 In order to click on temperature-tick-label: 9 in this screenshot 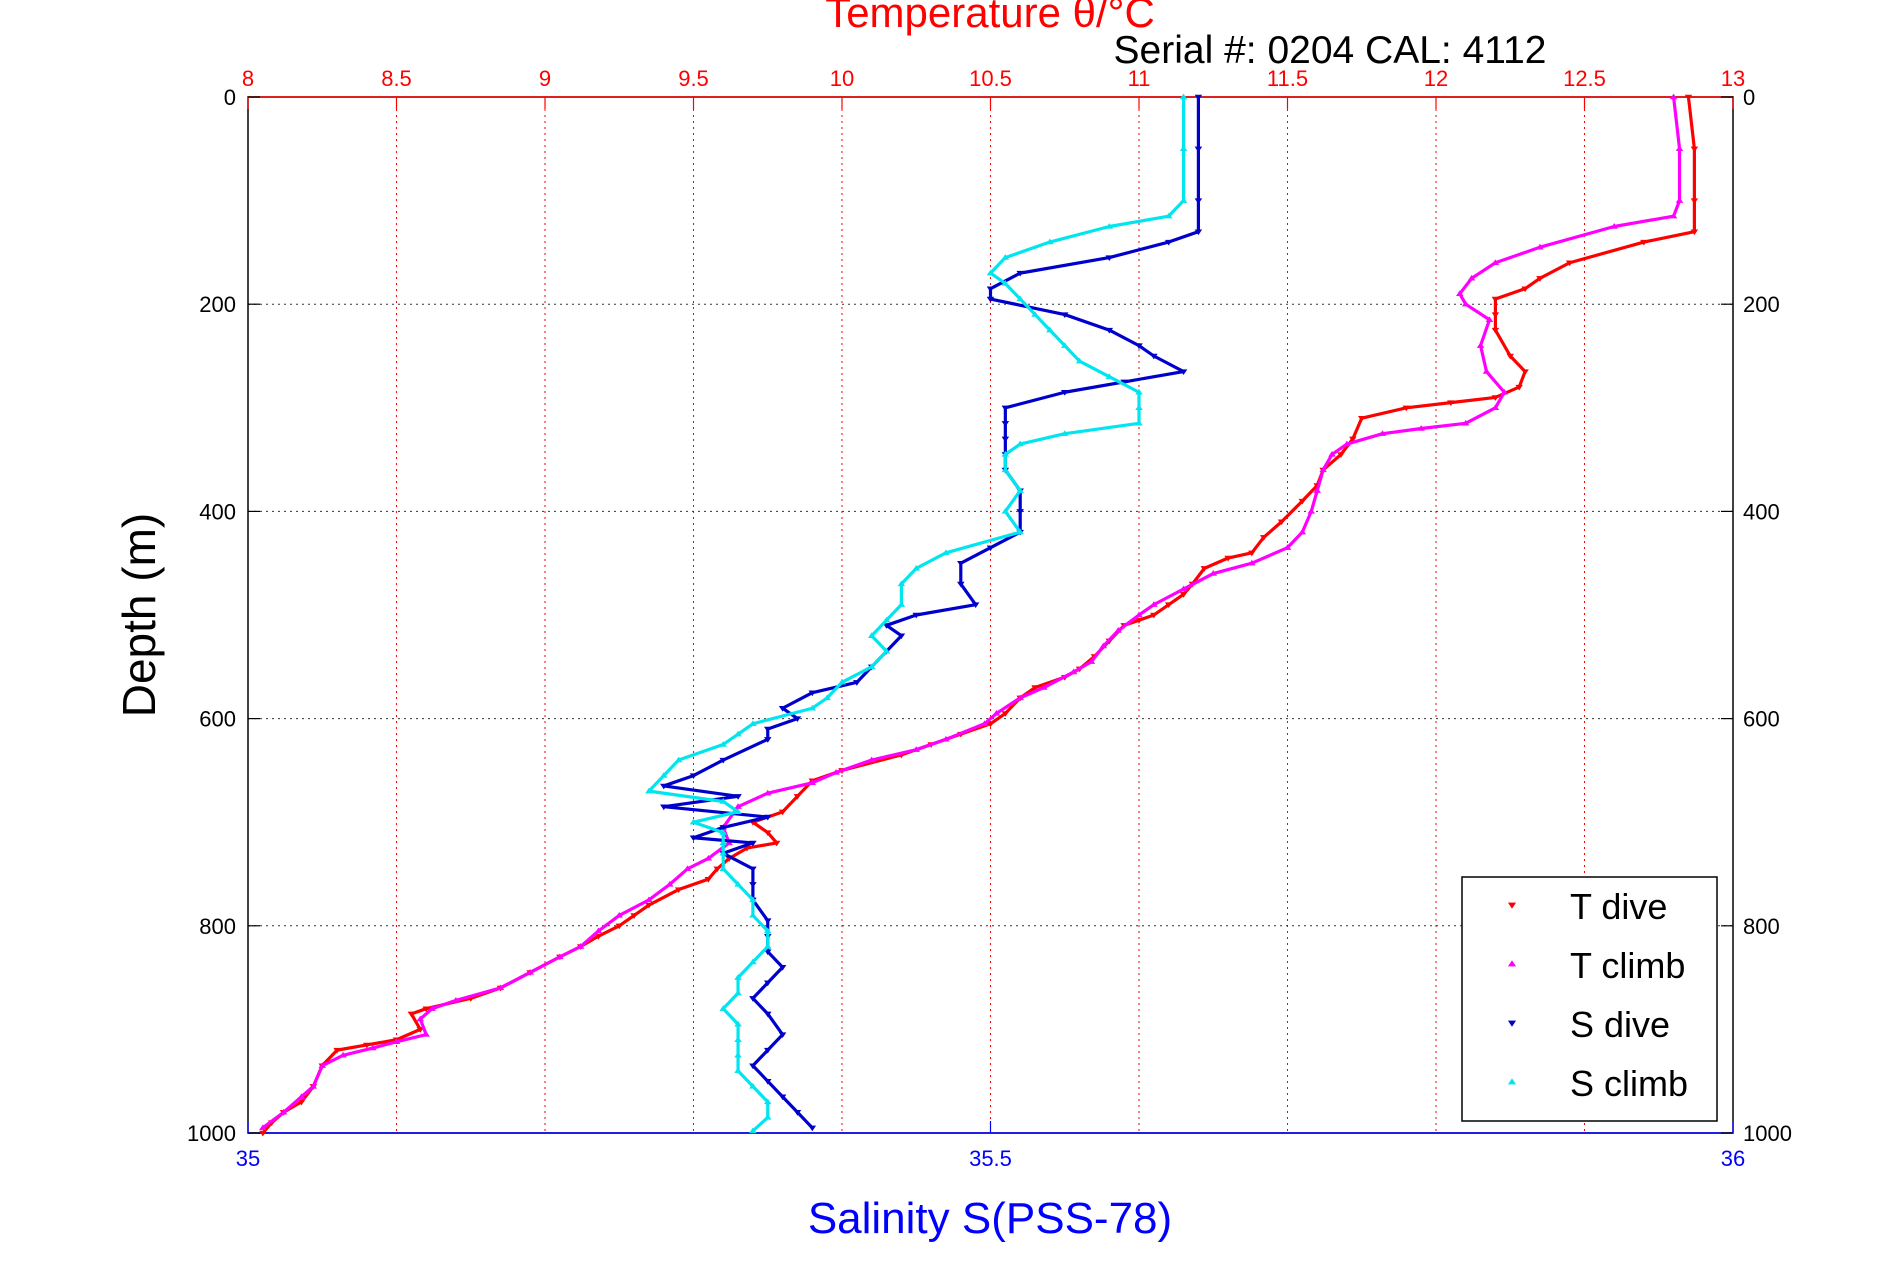, I will do `click(545, 78)`.